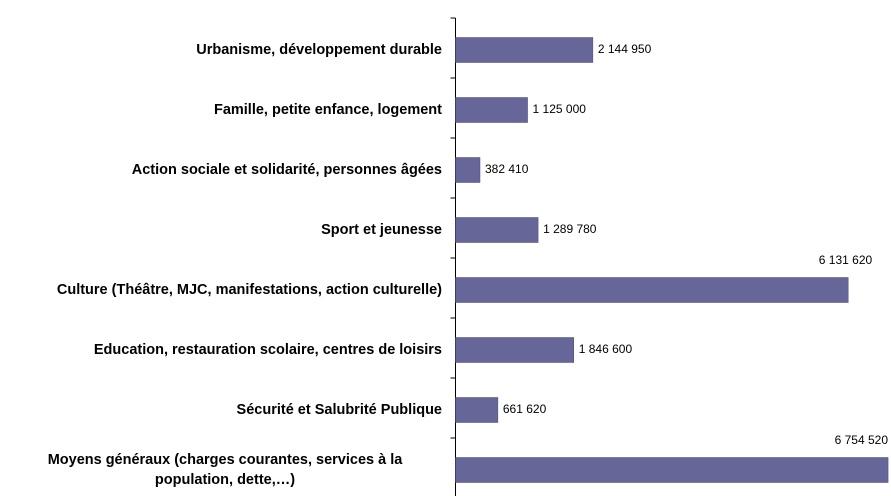  I want to click on category-label: Famille, petite enfance, logement, so click(327, 110).